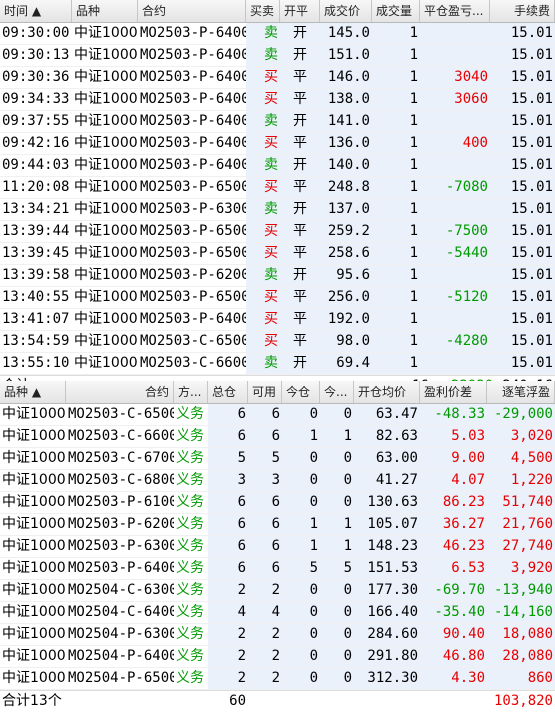 Image resolution: width=555 pixels, height=712 pixels. Describe the element at coordinates (346, 11) in the screenshot. I see `col-price-header: 成交价` at that location.